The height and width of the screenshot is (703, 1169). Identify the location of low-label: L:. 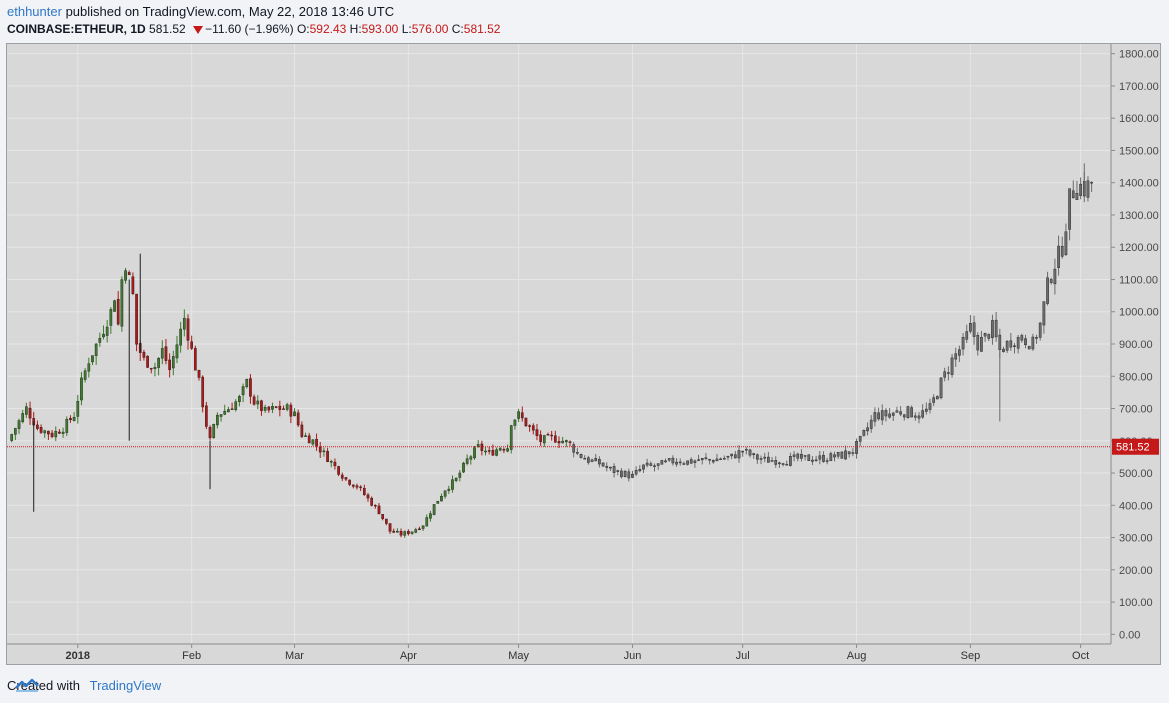
(406, 29).